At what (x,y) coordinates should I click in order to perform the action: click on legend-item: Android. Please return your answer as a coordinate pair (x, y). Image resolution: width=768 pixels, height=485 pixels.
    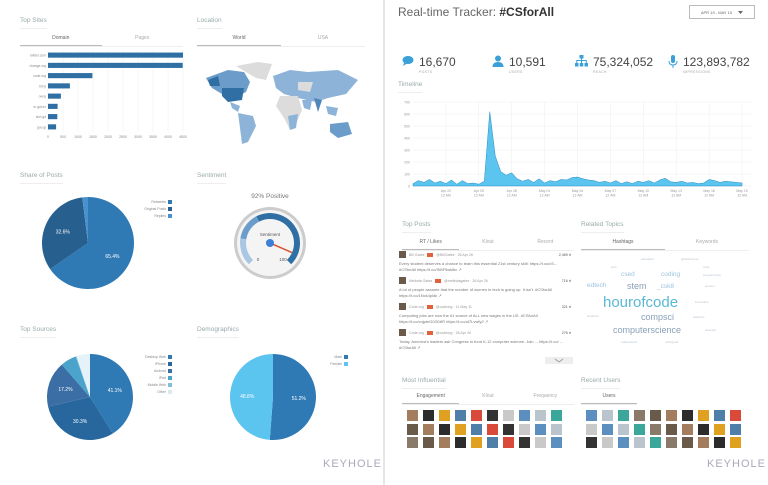
    Looking at the image, I should click on (146, 371).